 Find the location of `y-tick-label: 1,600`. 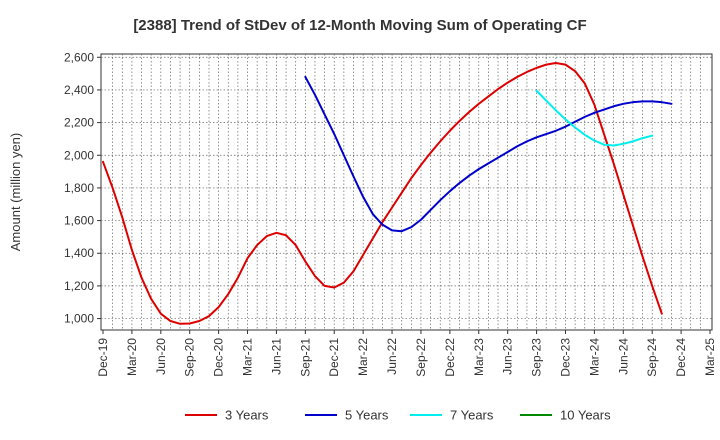

y-tick-label: 1,600 is located at coordinates (79, 221).